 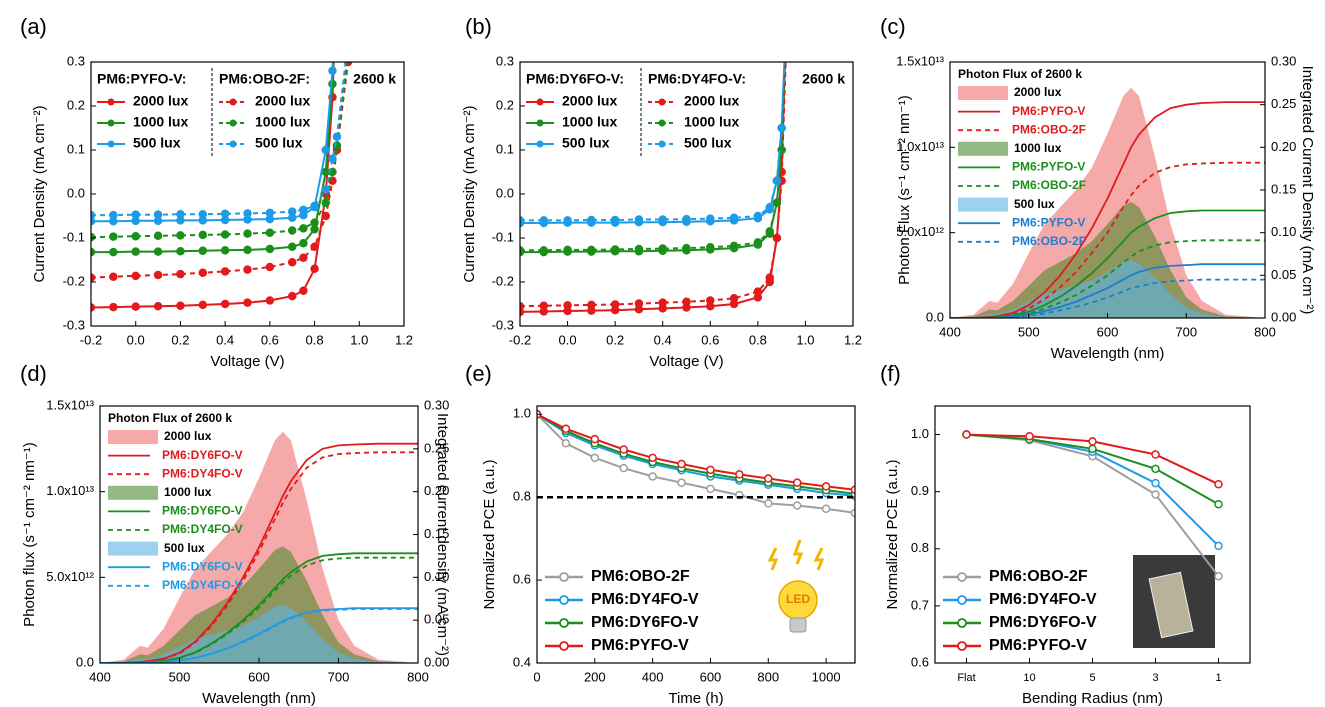 I want to click on legend-label: PM6:PYFO-V, so click(x=640, y=645).